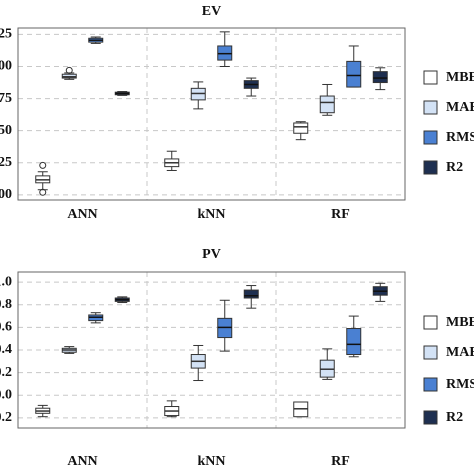  What do you see at coordinates (6, 194) in the screenshot?
I see `y-tick-label: 0.00` at bounding box center [6, 194].